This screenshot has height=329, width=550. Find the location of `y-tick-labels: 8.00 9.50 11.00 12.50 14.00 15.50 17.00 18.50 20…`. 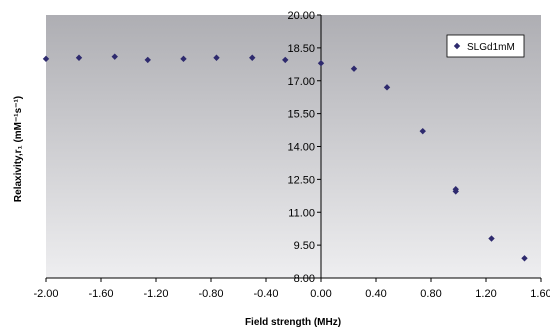

y-tick-labels: 8.00 9.50 11.00 12.50 14.00 15.50 17.00 18.50 20… is located at coordinates (301, 147).